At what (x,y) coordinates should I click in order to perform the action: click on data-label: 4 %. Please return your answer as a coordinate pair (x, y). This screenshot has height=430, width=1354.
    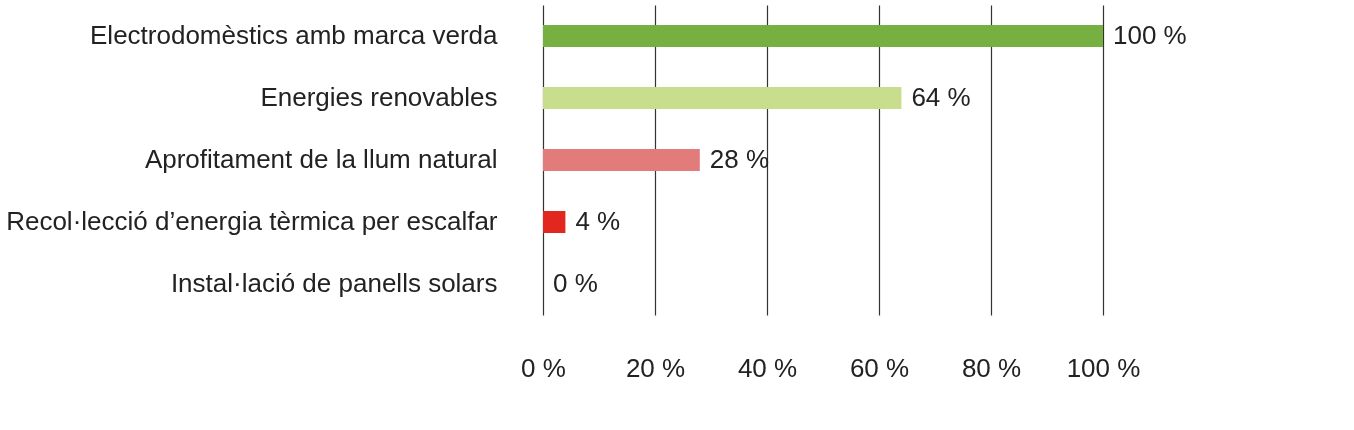
    Looking at the image, I should click on (598, 221).